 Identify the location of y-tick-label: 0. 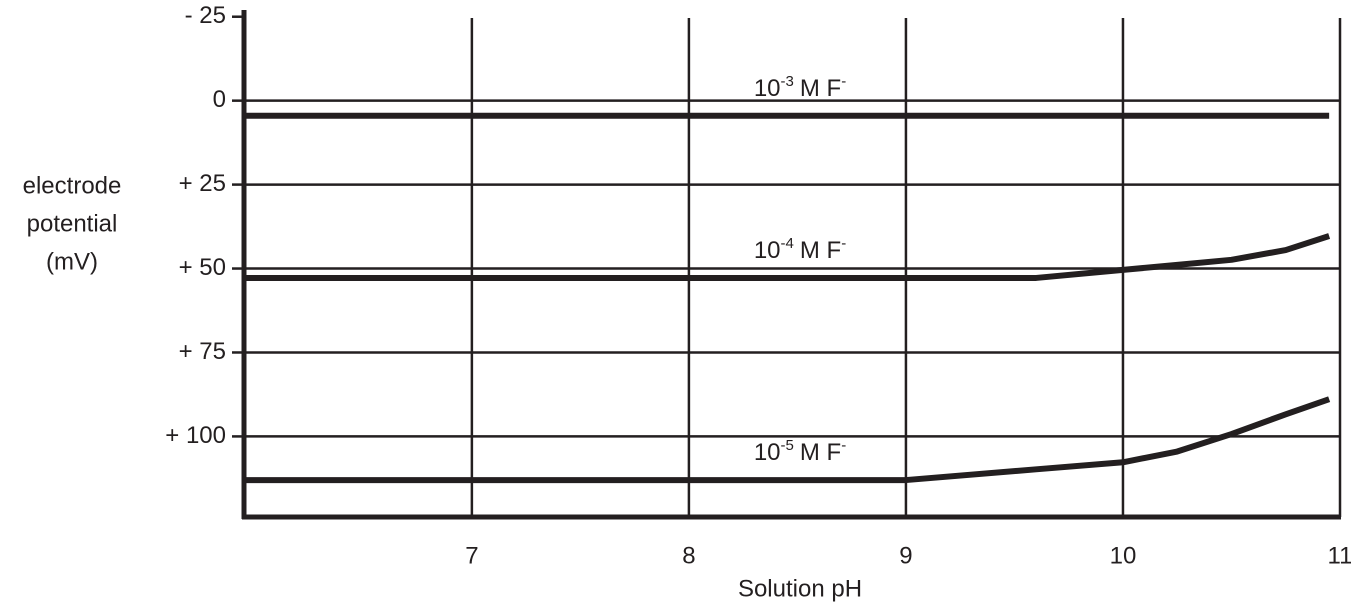
(219, 99).